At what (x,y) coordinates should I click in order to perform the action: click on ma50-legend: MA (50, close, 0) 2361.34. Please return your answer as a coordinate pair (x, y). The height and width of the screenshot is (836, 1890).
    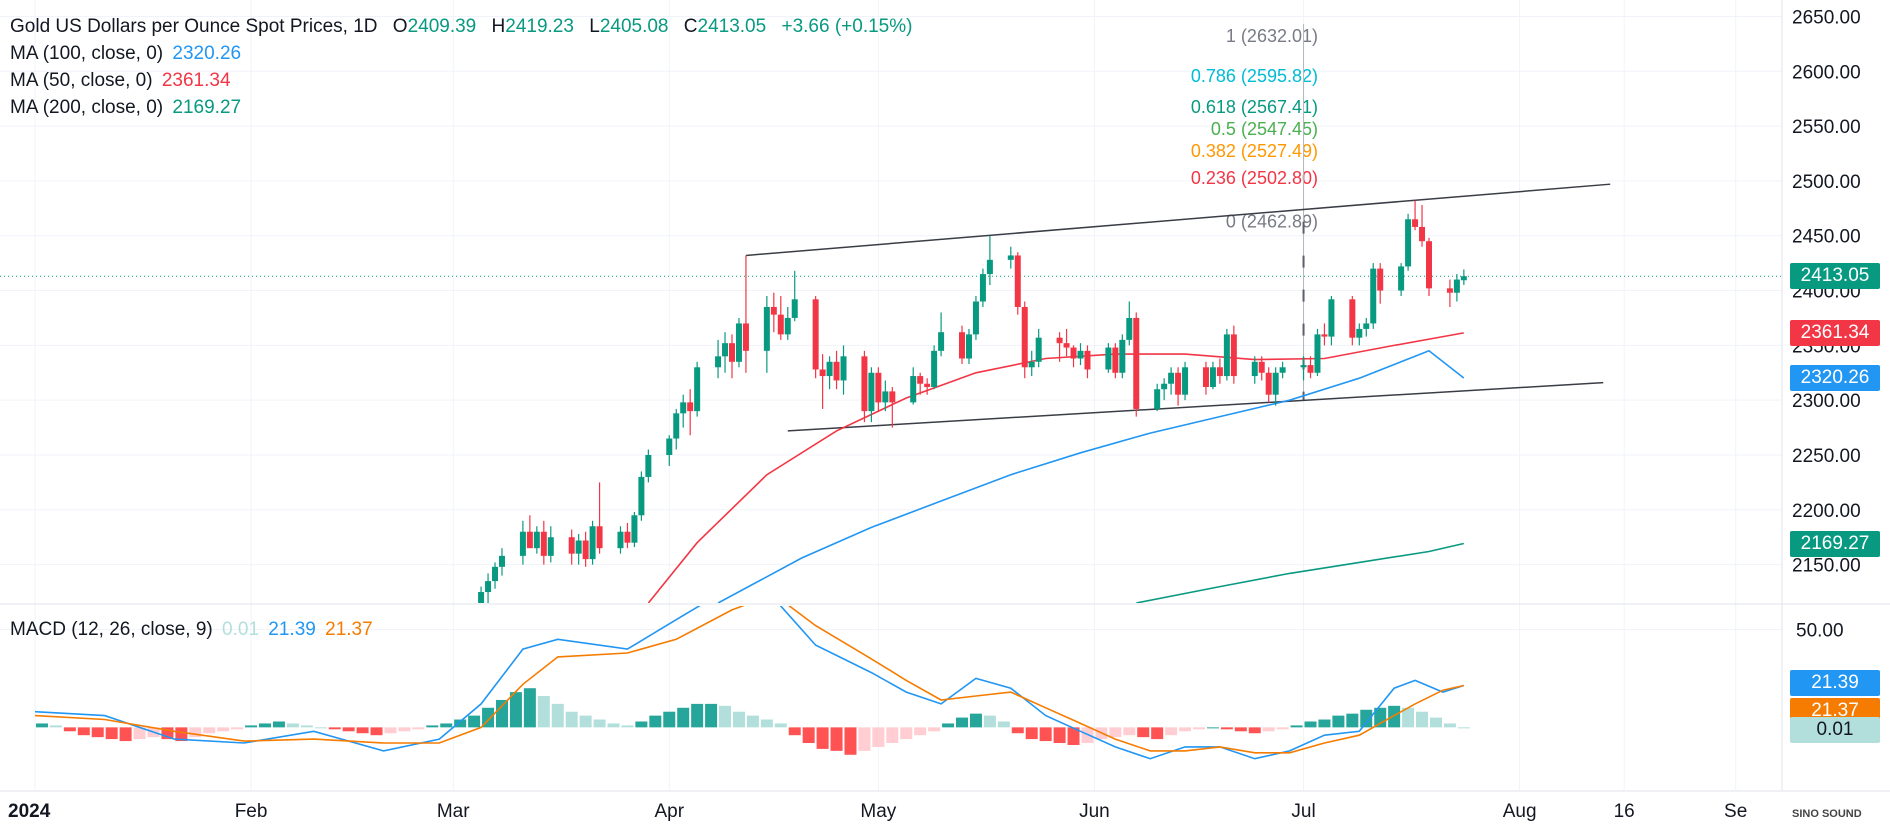
    Looking at the image, I should click on (122, 81).